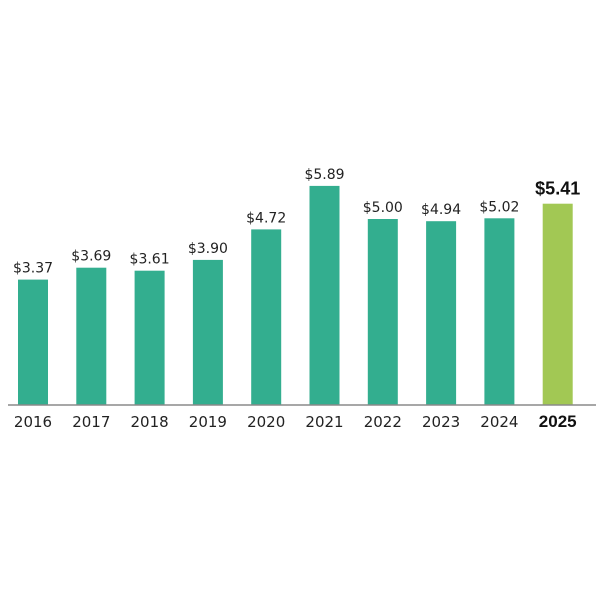 The image size is (600, 600). Describe the element at coordinates (266, 422) in the screenshot. I see `x-tick-label-2020: 2020` at that location.